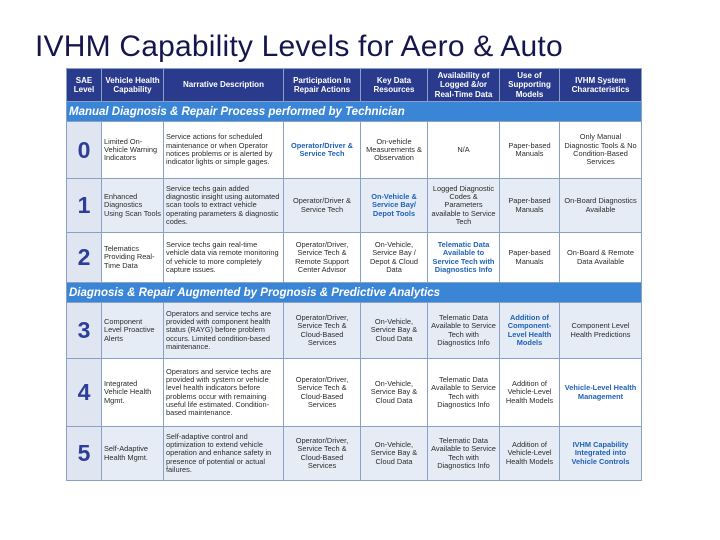 This screenshot has height=540, width=720. What do you see at coordinates (132, 257) in the screenshot?
I see `capability-cell: Telematics Providing Real-Time Data` at bounding box center [132, 257].